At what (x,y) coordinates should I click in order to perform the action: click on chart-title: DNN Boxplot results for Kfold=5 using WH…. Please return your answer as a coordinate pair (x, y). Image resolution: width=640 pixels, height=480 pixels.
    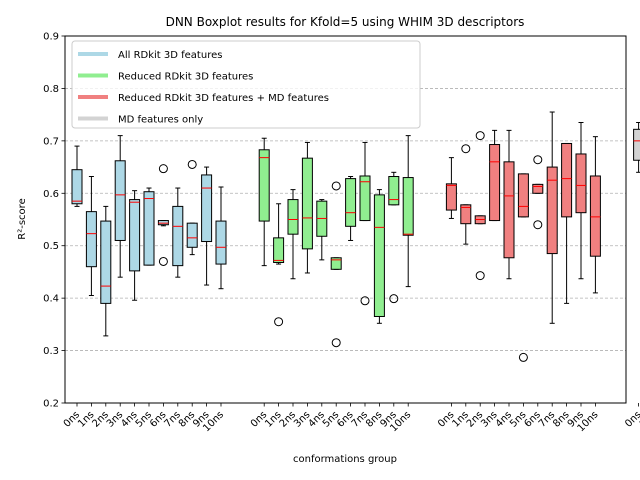
    Looking at the image, I should click on (345, 22).